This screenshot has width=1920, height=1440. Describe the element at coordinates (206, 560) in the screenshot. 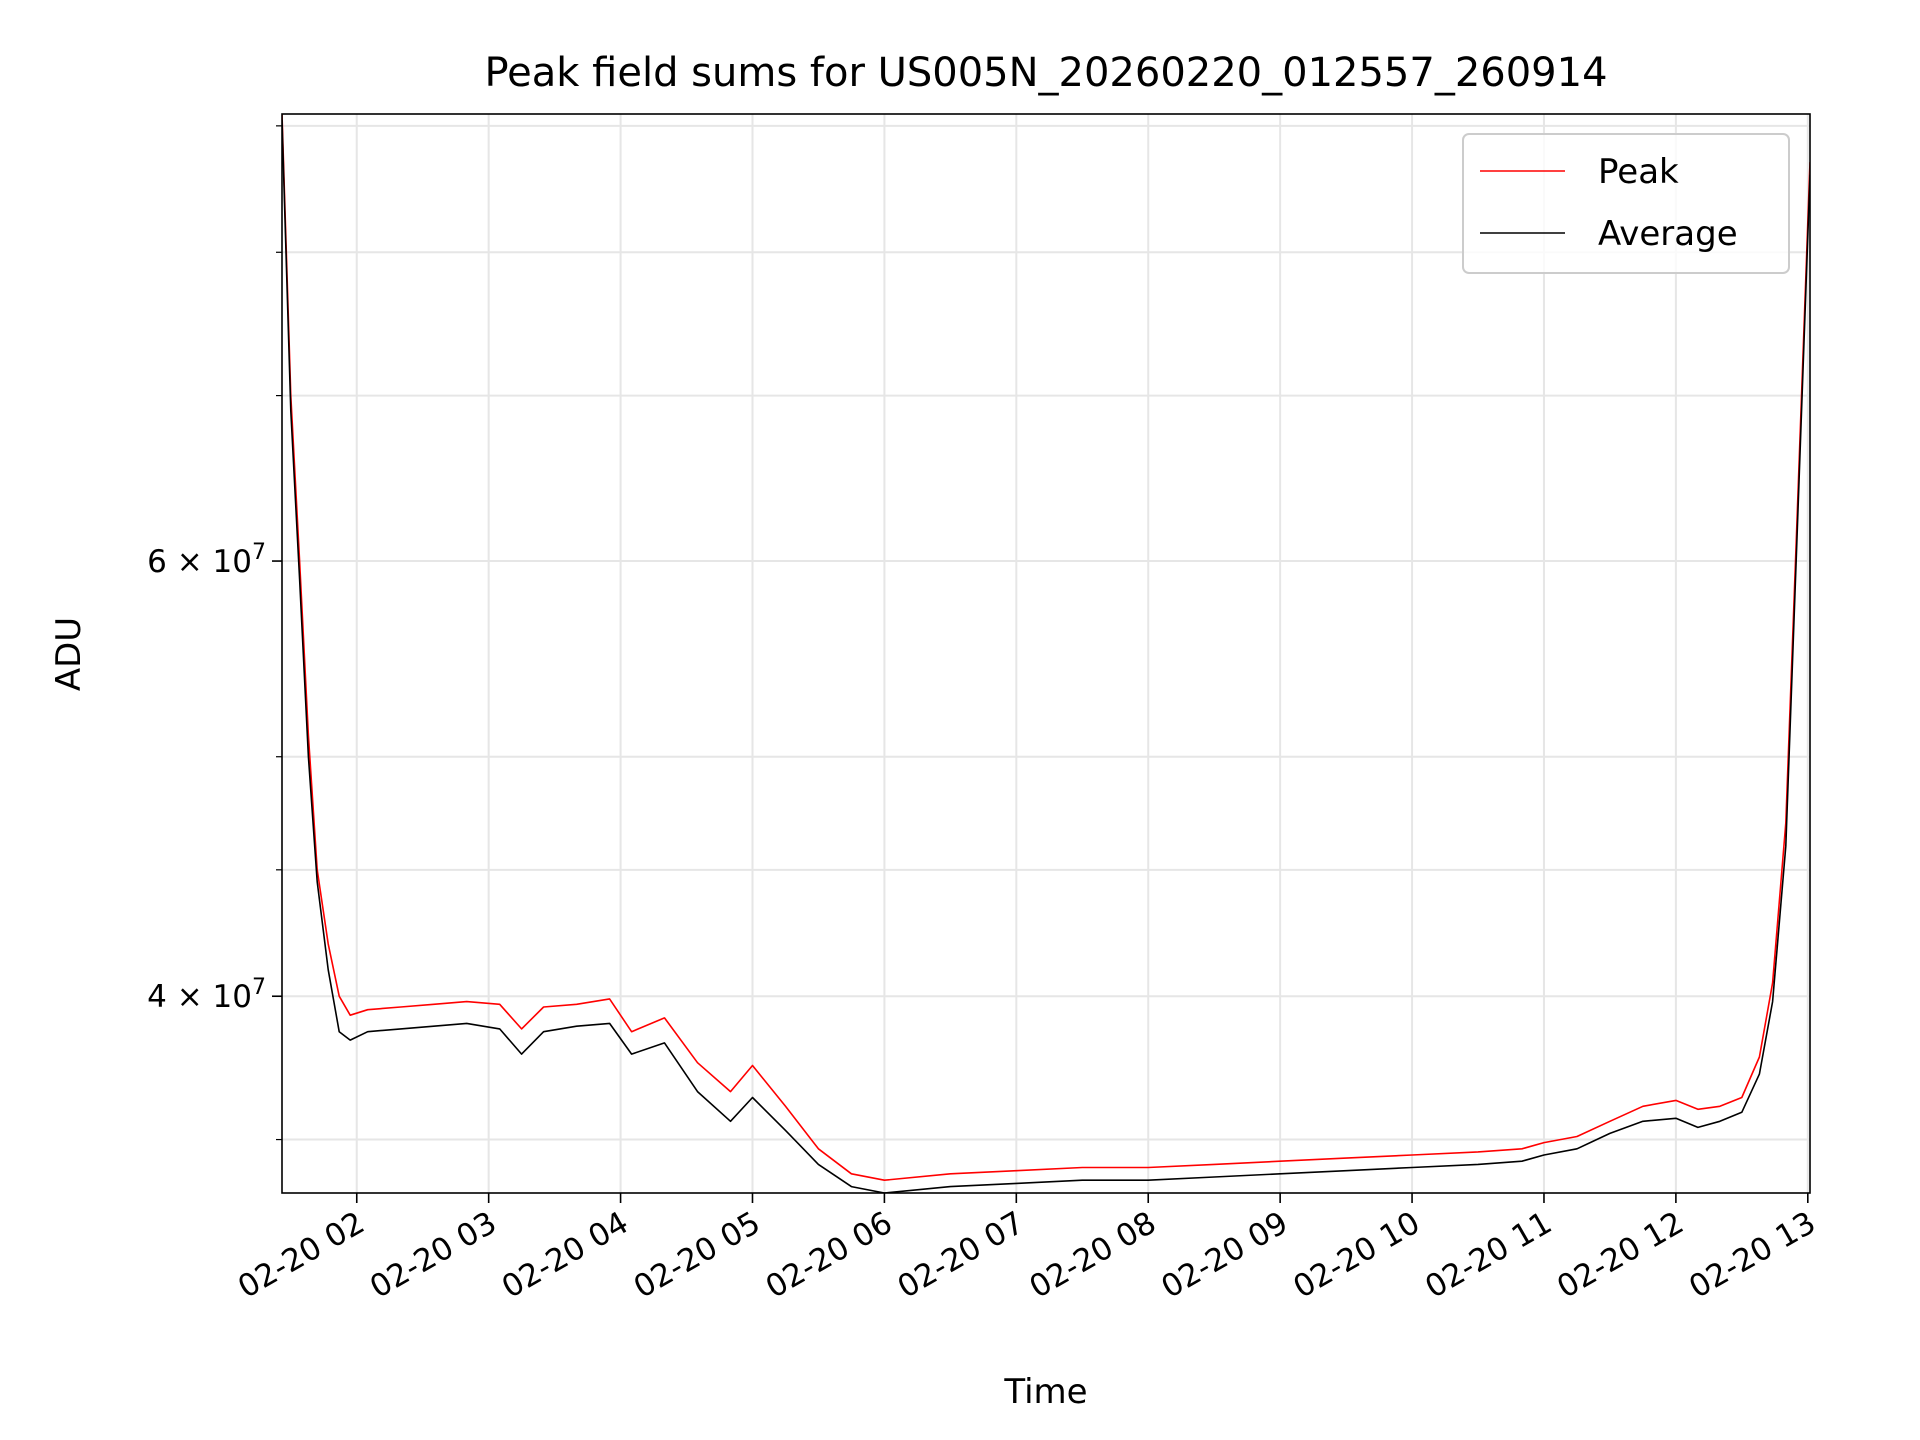

I see `y-tick-label: 6 × 107` at that location.